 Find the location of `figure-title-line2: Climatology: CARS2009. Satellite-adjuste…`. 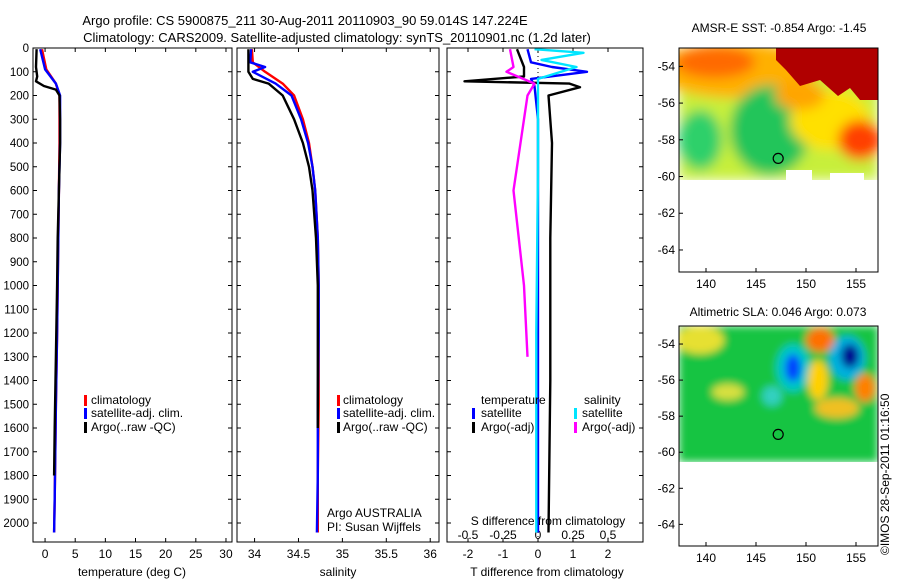

figure-title-line2: Climatology: CARS2009. Satellite-adjuste… is located at coordinates (337, 37).